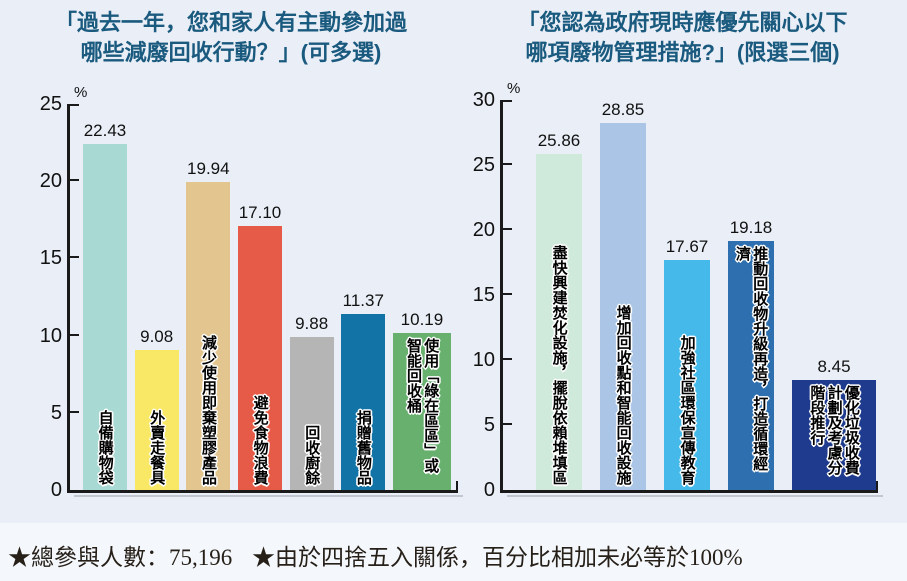 The image size is (907, 581). What do you see at coordinates (208, 169) in the screenshot?
I see `bar-value-label: 19.94` at bounding box center [208, 169].